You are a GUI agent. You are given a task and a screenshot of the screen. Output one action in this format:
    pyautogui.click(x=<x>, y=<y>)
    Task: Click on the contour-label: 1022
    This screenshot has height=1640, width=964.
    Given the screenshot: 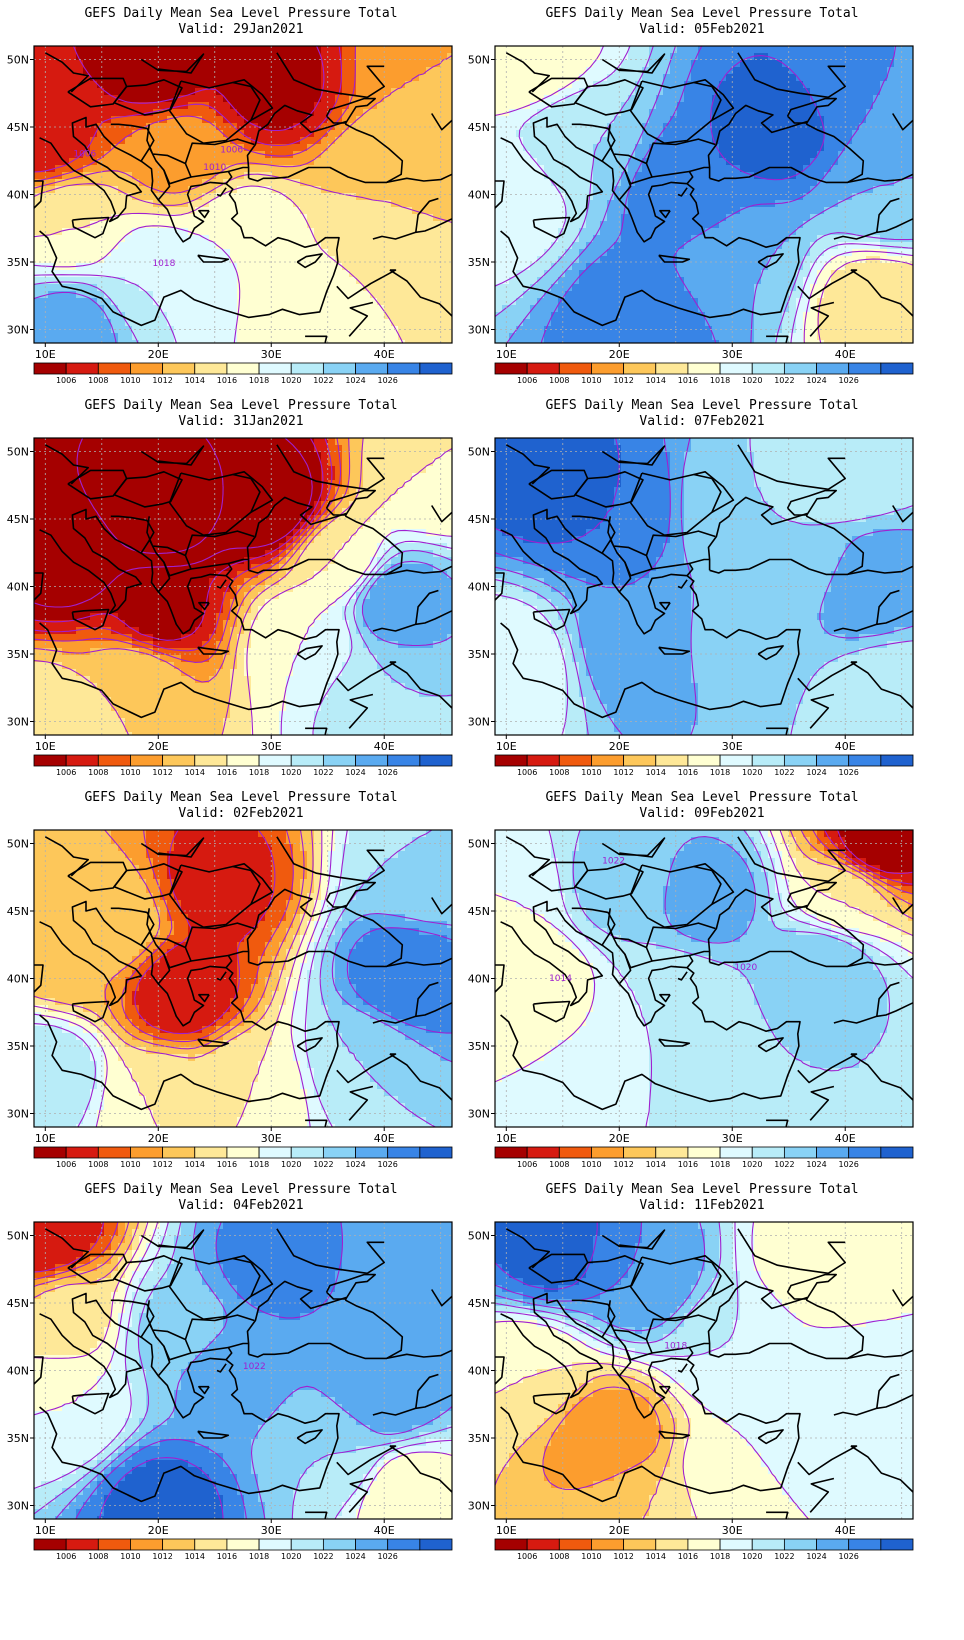 What is the action you would take?
    pyautogui.click(x=613, y=862)
    